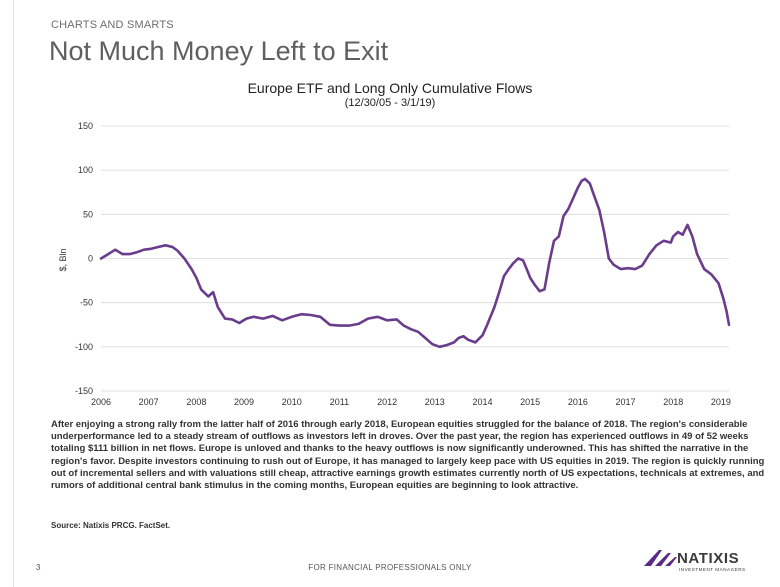 Image resolution: width=780 pixels, height=587 pixels. Describe the element at coordinates (219, 51) in the screenshot. I see `slide-title: Not Much Money Left to Exit` at that location.